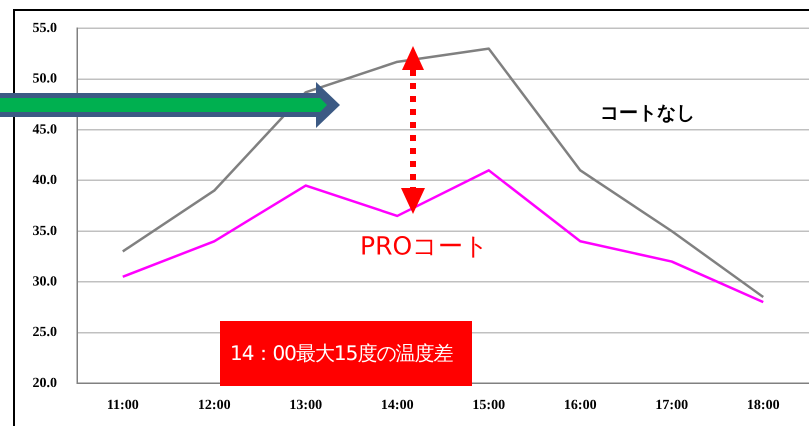 The image size is (809, 426). I want to click on x-tick-label: 15:00, so click(489, 406).